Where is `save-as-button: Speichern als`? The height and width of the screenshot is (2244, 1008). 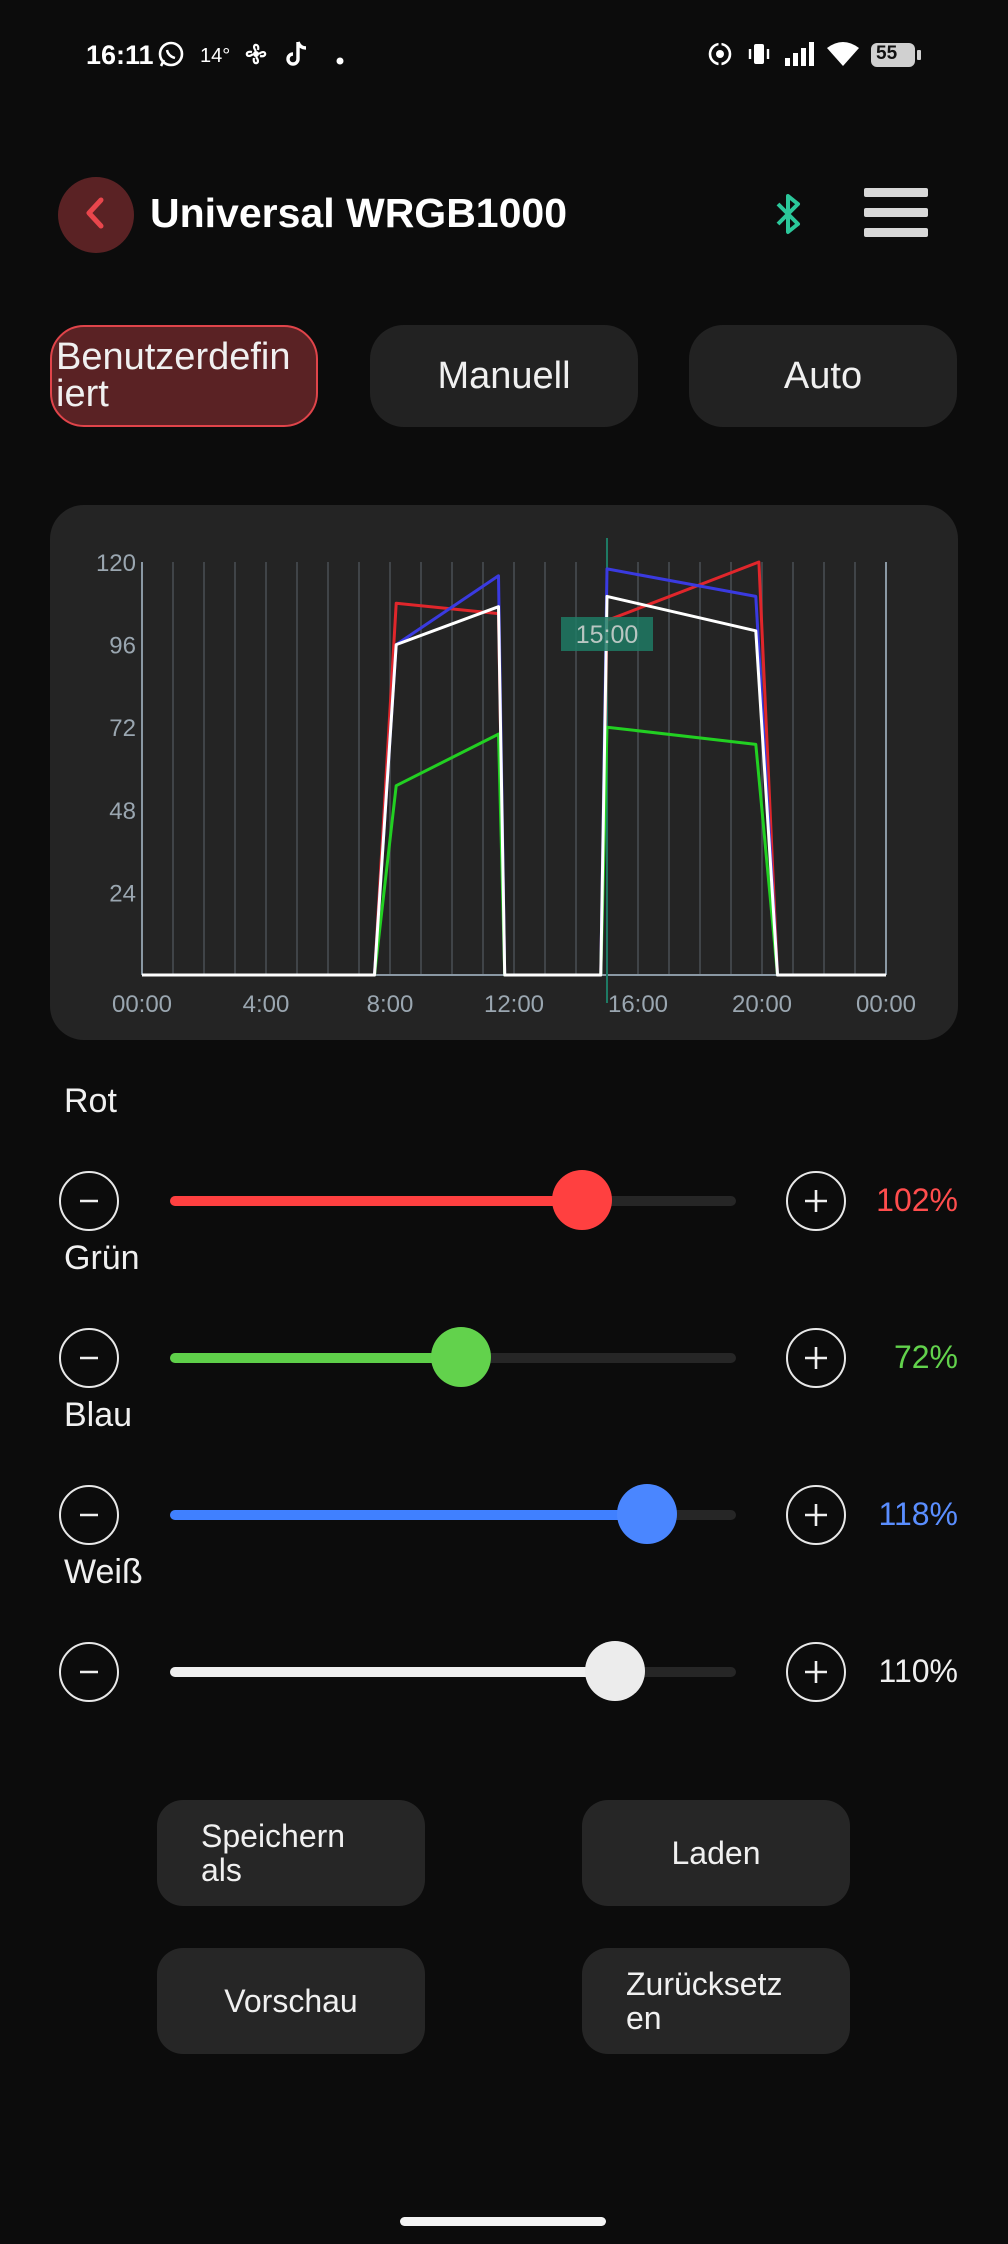 save-as-button: Speichern als is located at coordinates (291, 1853).